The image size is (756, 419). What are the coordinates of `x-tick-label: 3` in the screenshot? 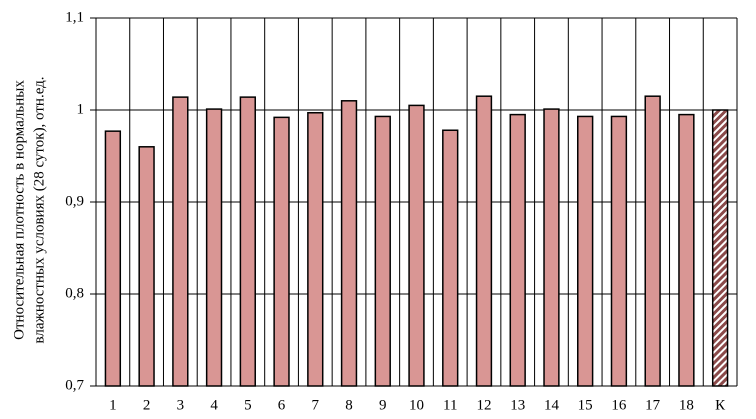 It's located at (181, 405).